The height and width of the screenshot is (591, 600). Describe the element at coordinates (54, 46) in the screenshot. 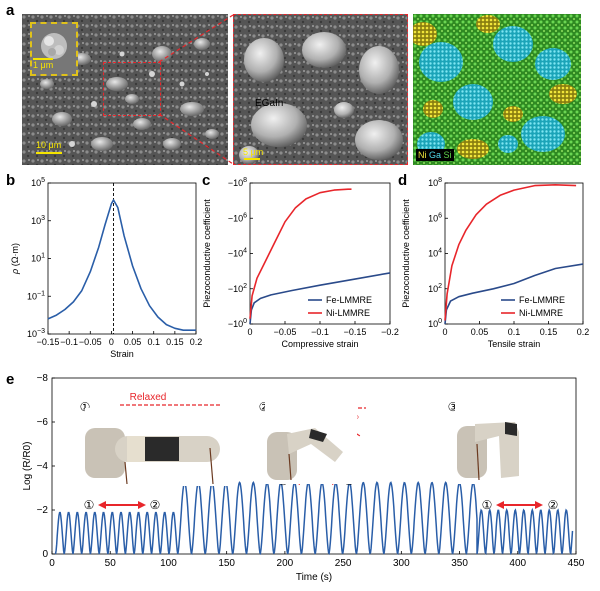

I see `sem-inset-particle` at that location.